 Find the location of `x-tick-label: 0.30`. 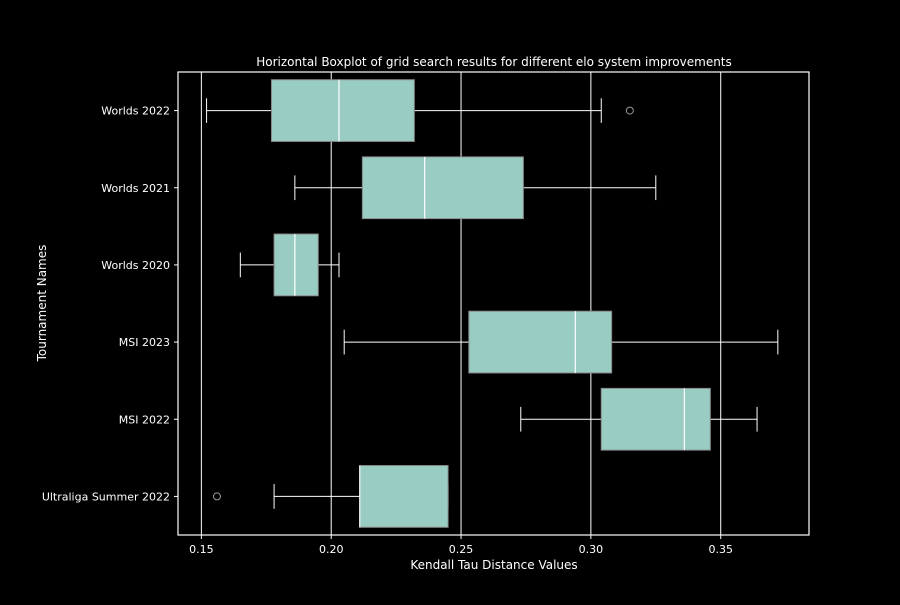

x-tick-label: 0.30 is located at coordinates (591, 549).